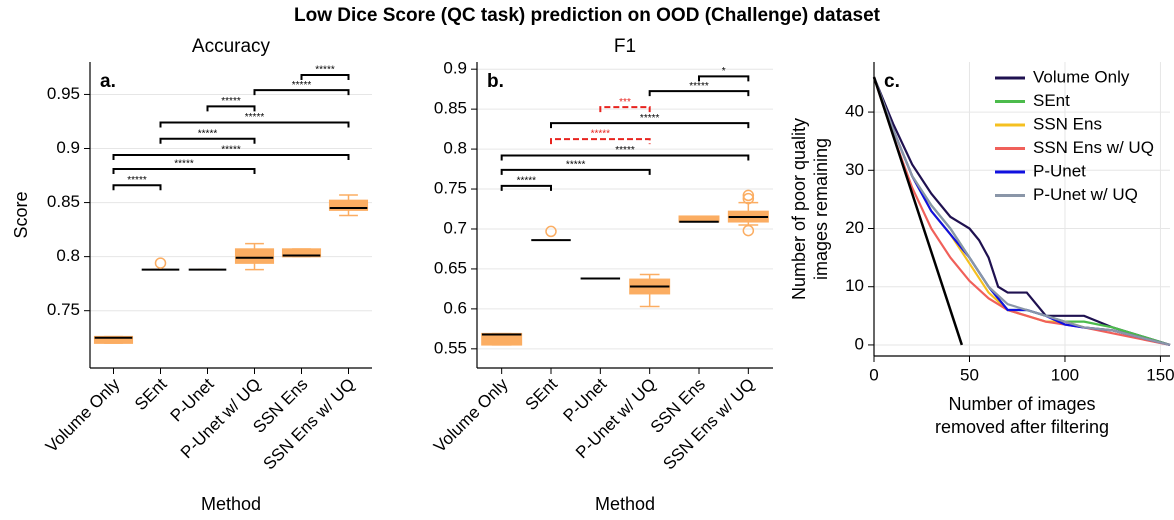 The height and width of the screenshot is (520, 1174). What do you see at coordinates (854, 169) in the screenshot?
I see `y-tick-label: 30` at bounding box center [854, 169].